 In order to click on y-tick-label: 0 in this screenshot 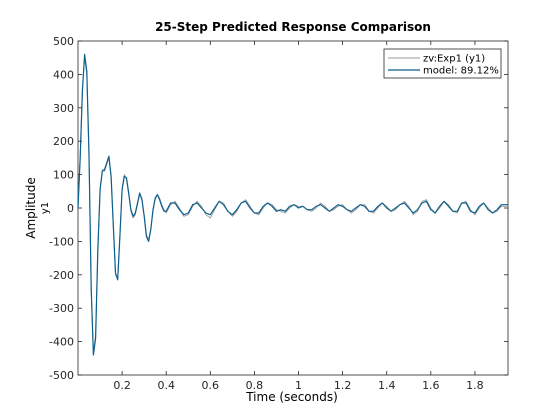, I will do `click(70, 208)`.